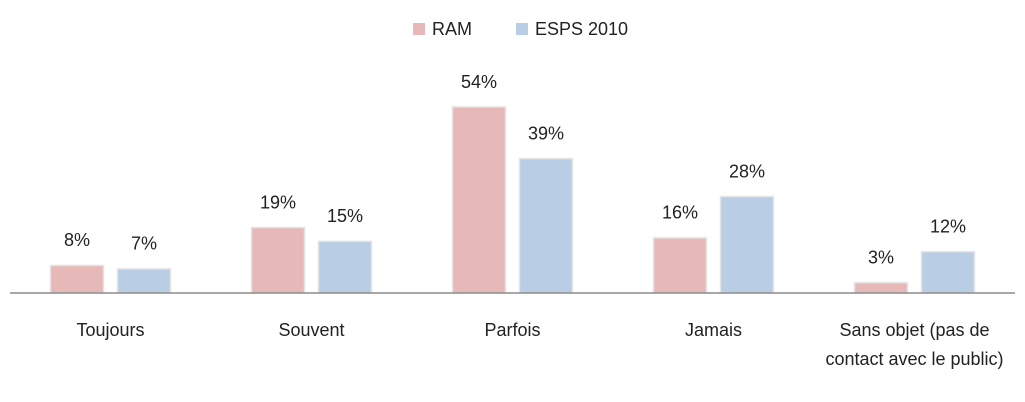 This screenshot has height=402, width=1025. What do you see at coordinates (881, 257) in the screenshot?
I see `data-label: 3%` at bounding box center [881, 257].